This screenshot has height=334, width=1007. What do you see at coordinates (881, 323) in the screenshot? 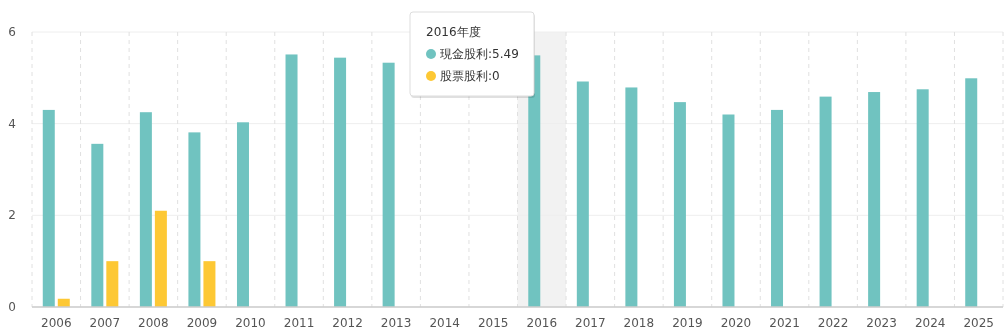
I see `x-tick-label: 2023` at bounding box center [881, 323].